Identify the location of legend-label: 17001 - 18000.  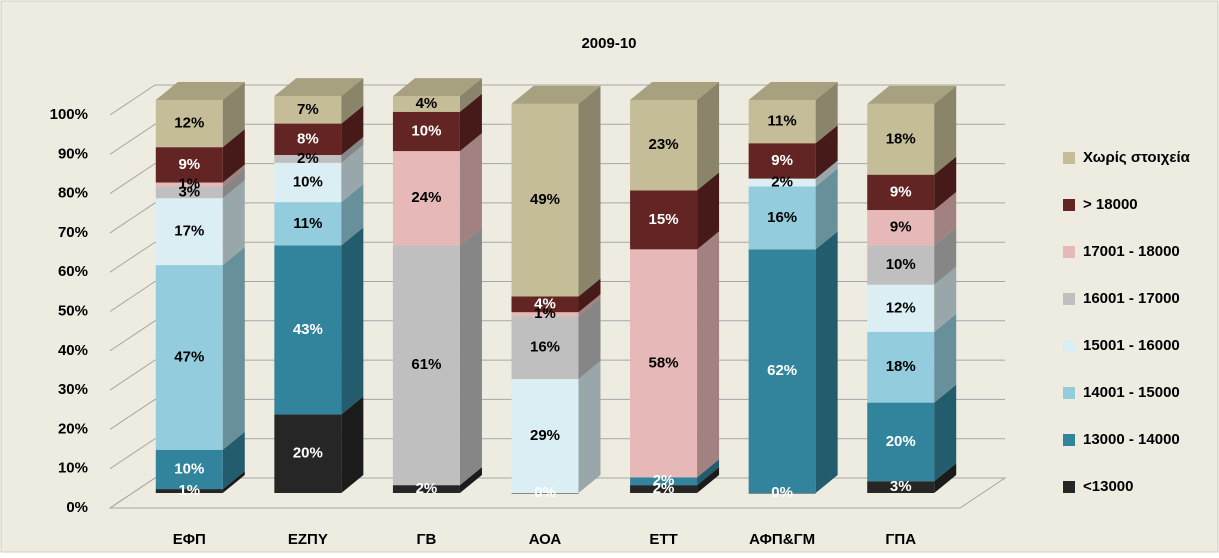
(1131, 251).